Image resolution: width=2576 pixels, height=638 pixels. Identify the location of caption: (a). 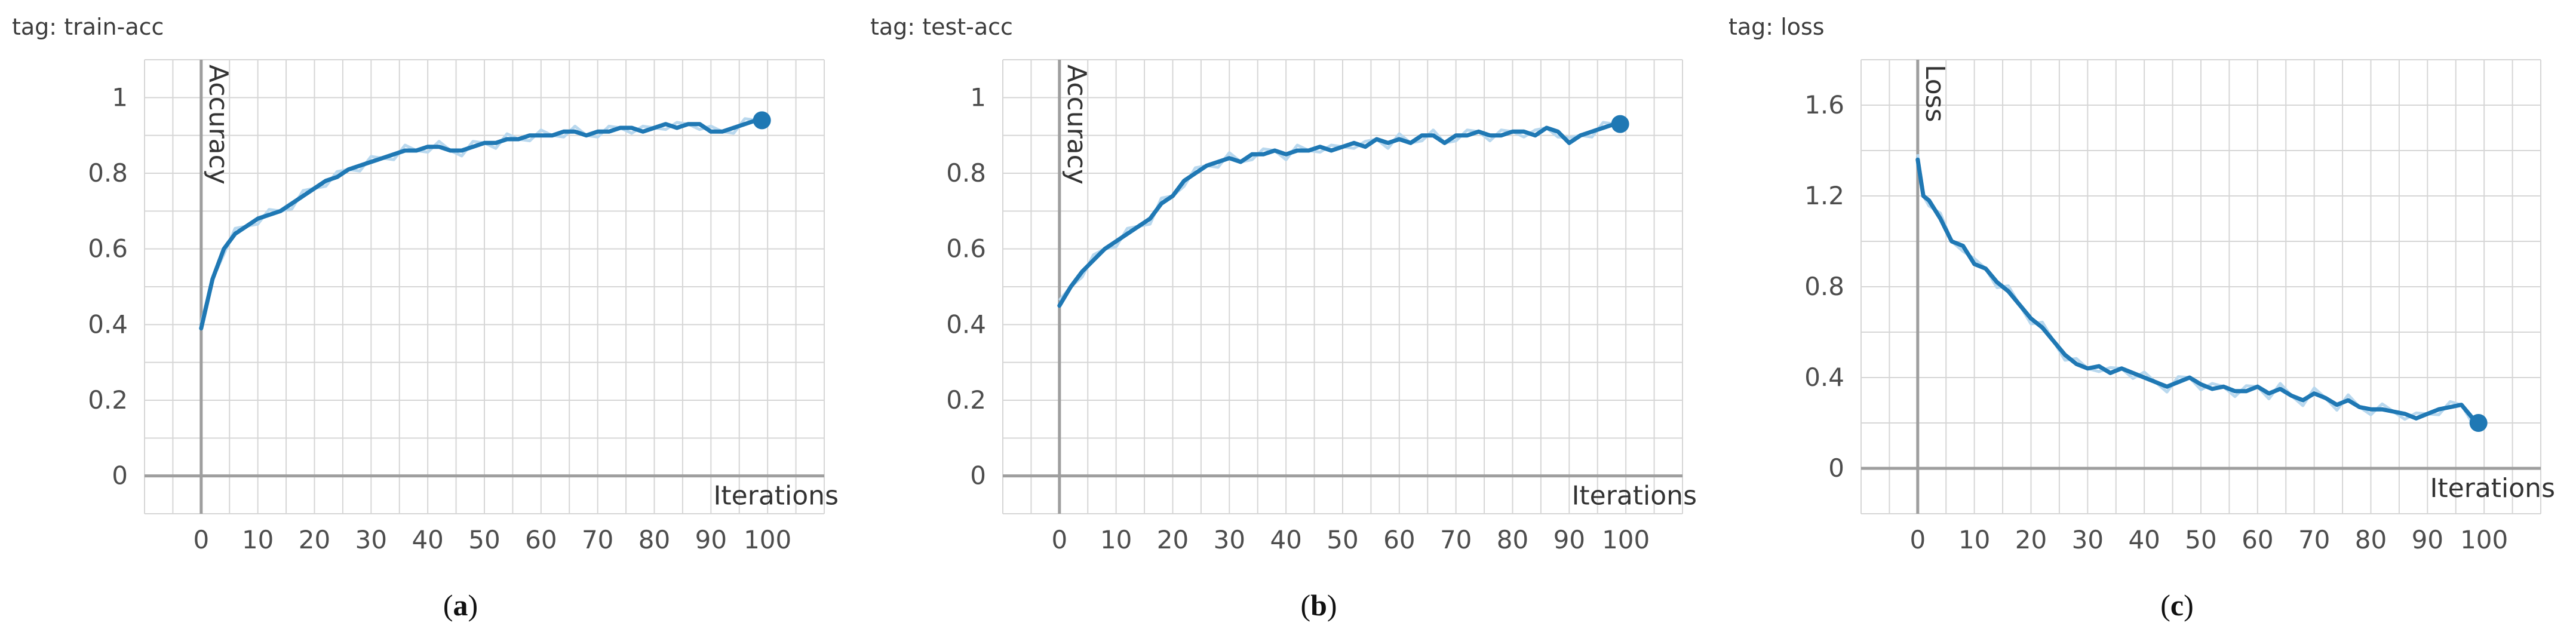
(460, 605).